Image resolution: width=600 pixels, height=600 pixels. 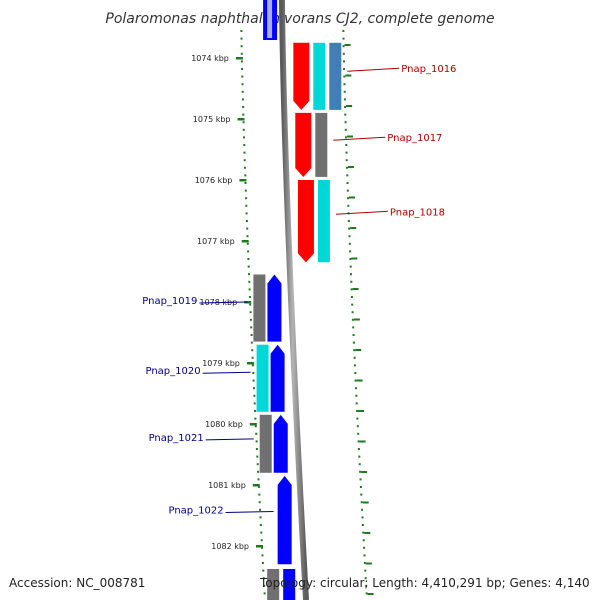 I want to click on gene-label: Pnap_1018, so click(x=417, y=212).